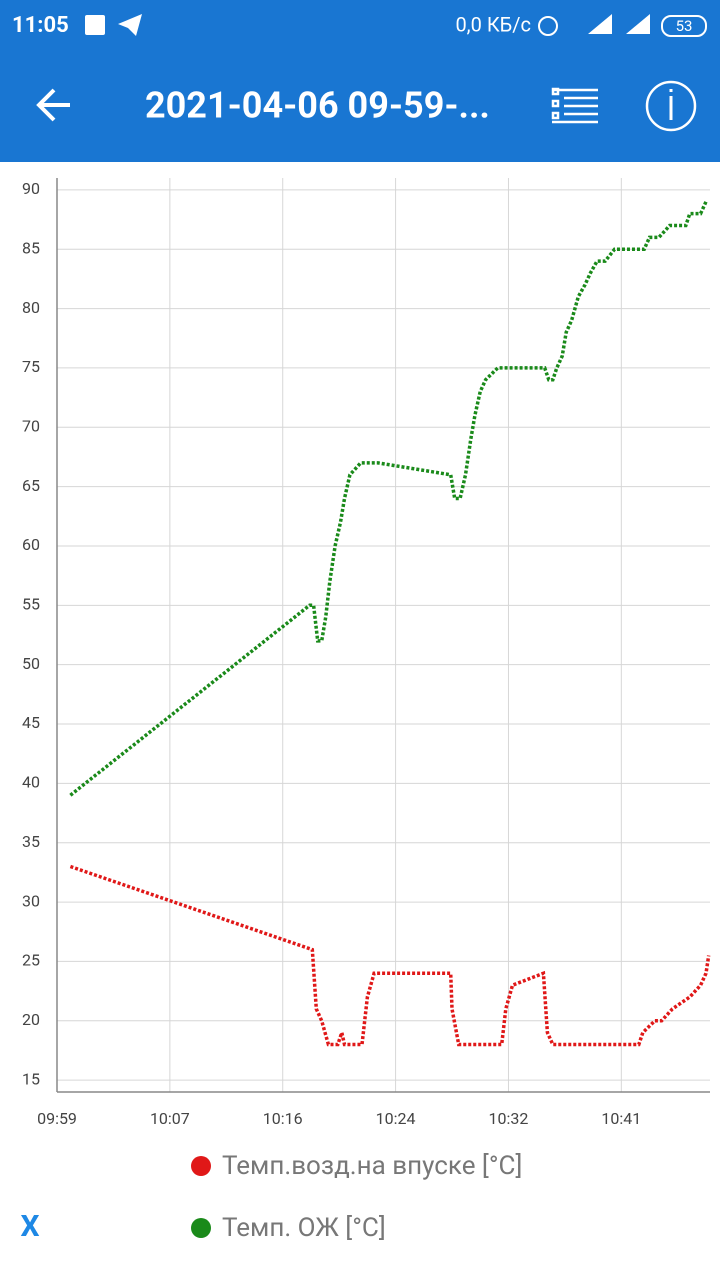 Image resolution: width=720 pixels, height=1280 pixels. Describe the element at coordinates (31, 722) in the screenshot. I see `y-tick-label: 45` at that location.